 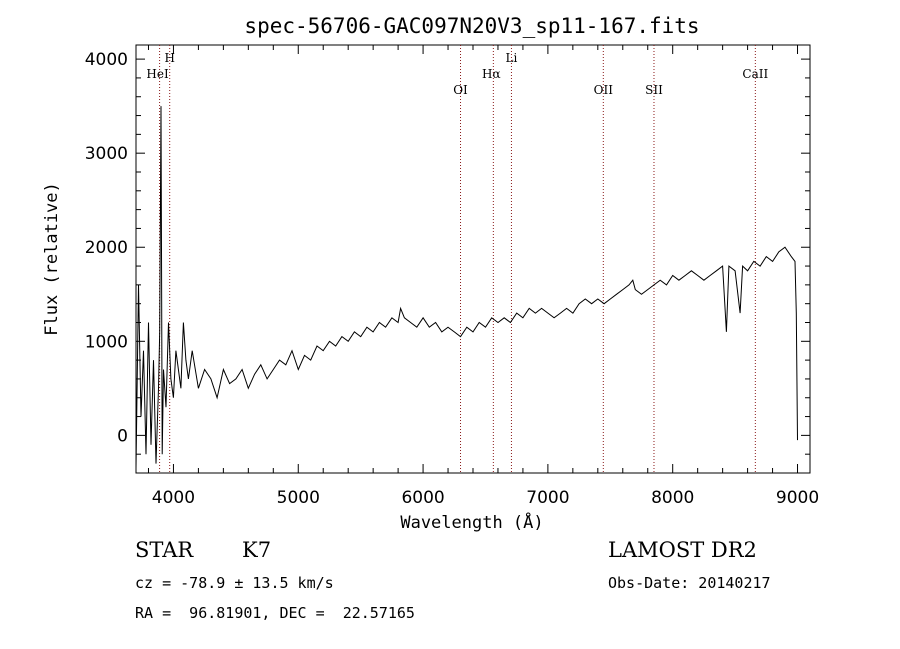 What do you see at coordinates (471, 522) in the screenshot?
I see `x-axis-label: Wavelength (Å)` at bounding box center [471, 522].